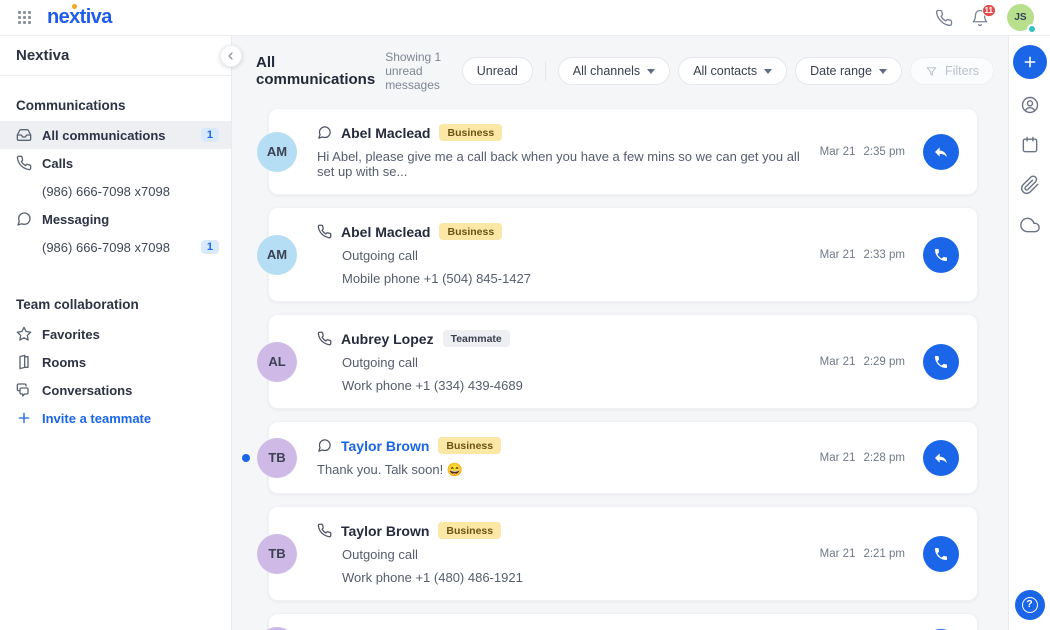 The image size is (1050, 630). I want to click on phone-detail: Work phone +1 (334) 439-4689, so click(432, 385).